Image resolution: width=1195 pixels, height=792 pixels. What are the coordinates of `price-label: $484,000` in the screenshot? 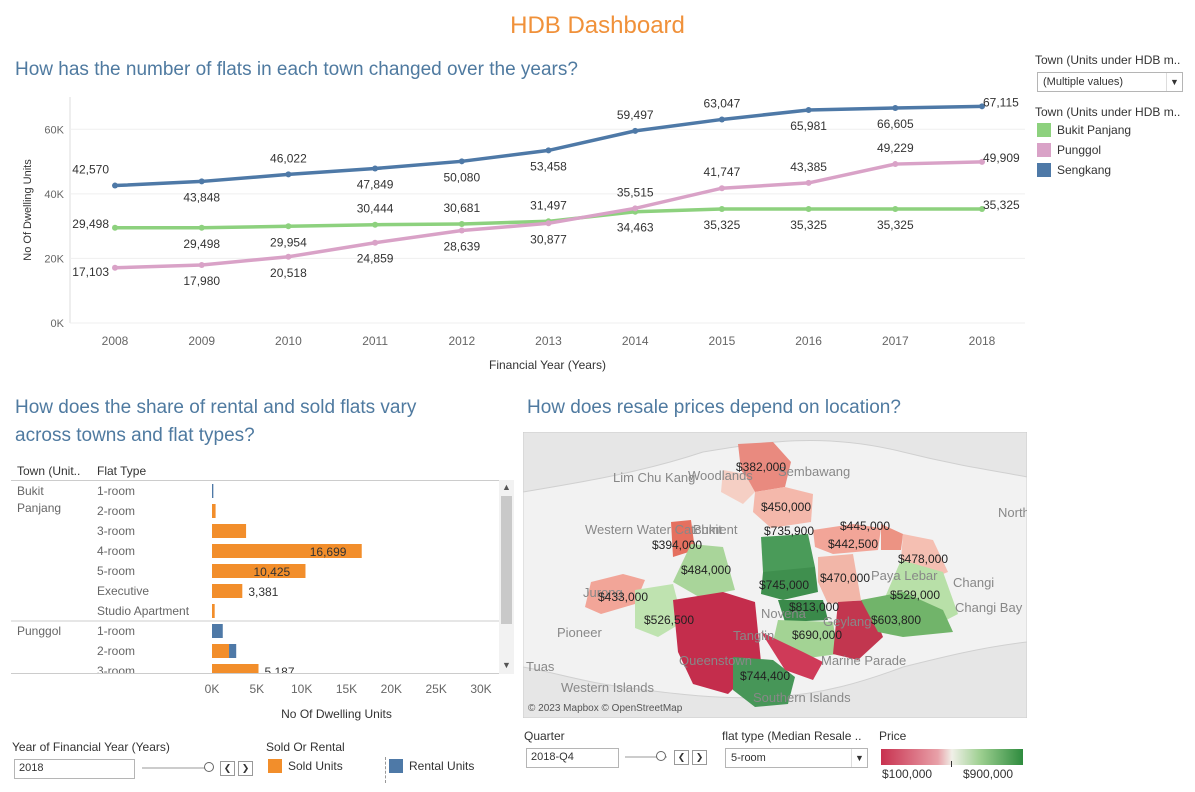 It's located at (706, 570).